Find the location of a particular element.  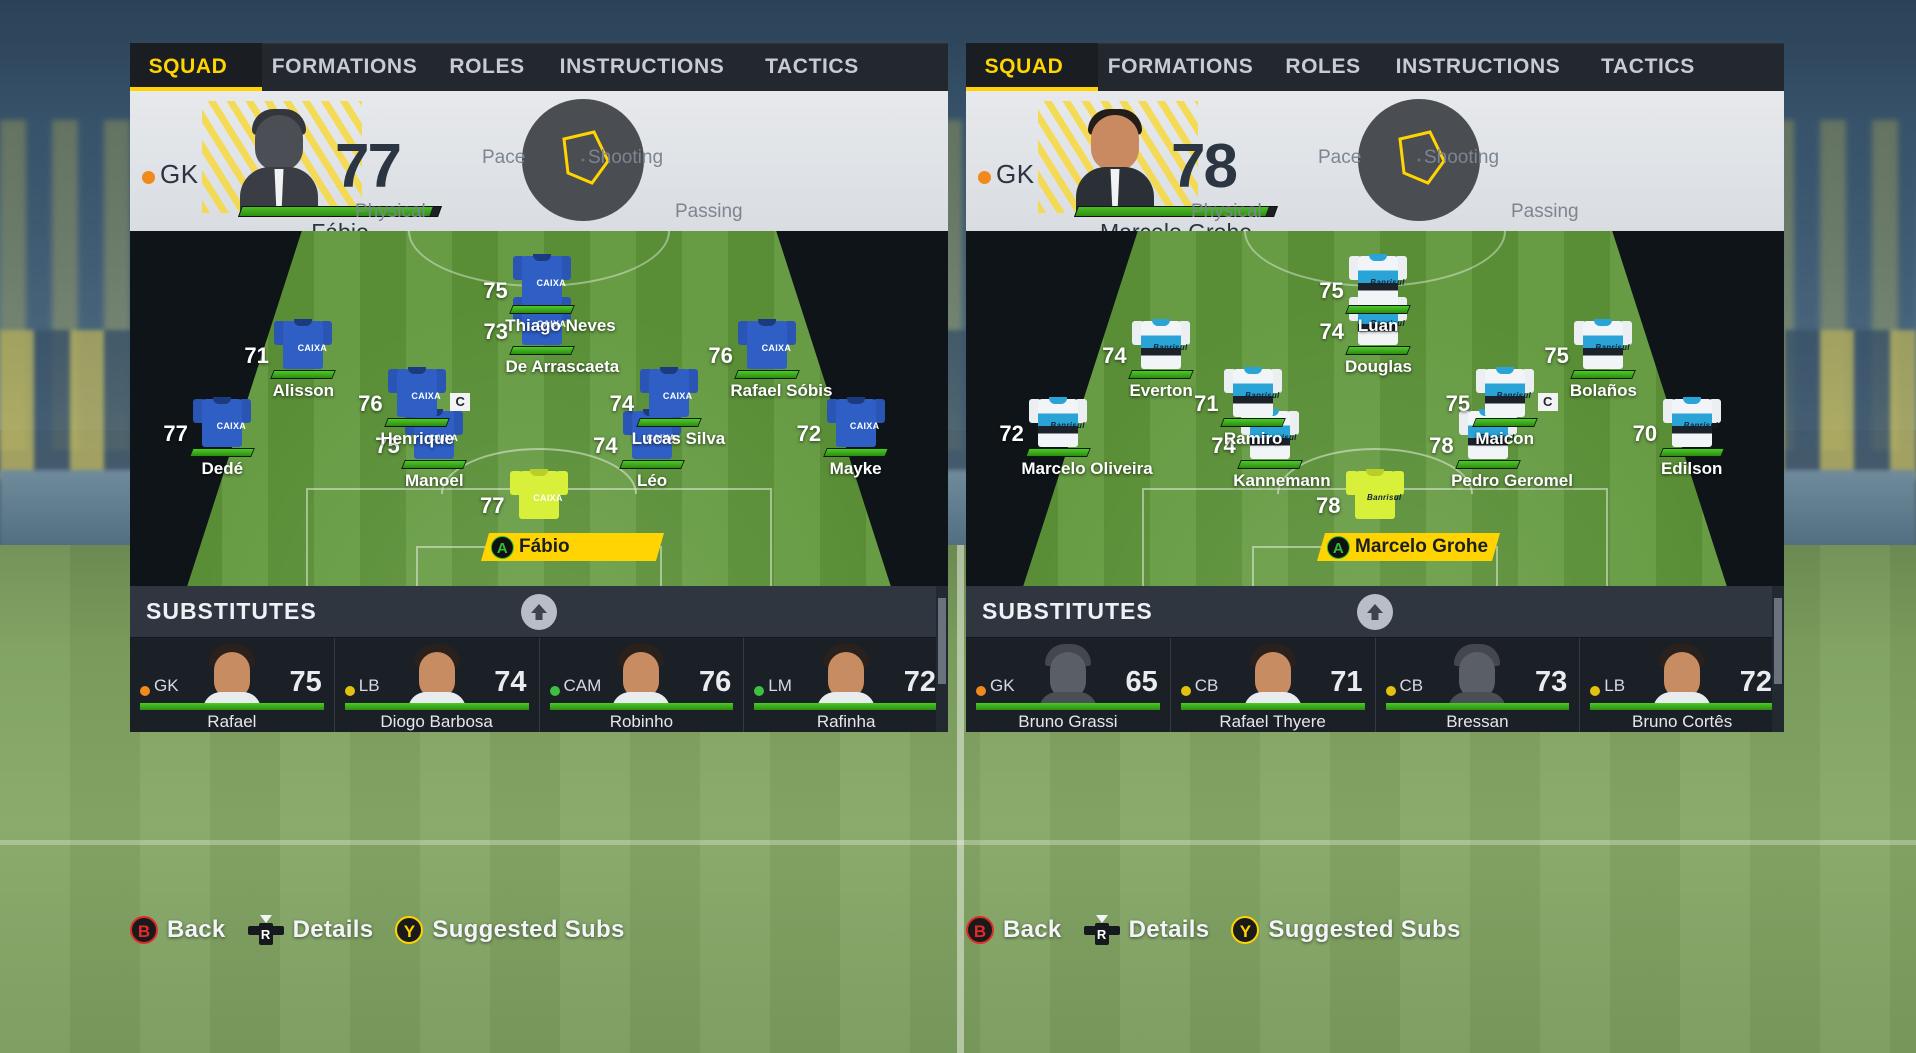

goalkeeper-name: Marcelo Grohe is located at coordinates (1422, 546).